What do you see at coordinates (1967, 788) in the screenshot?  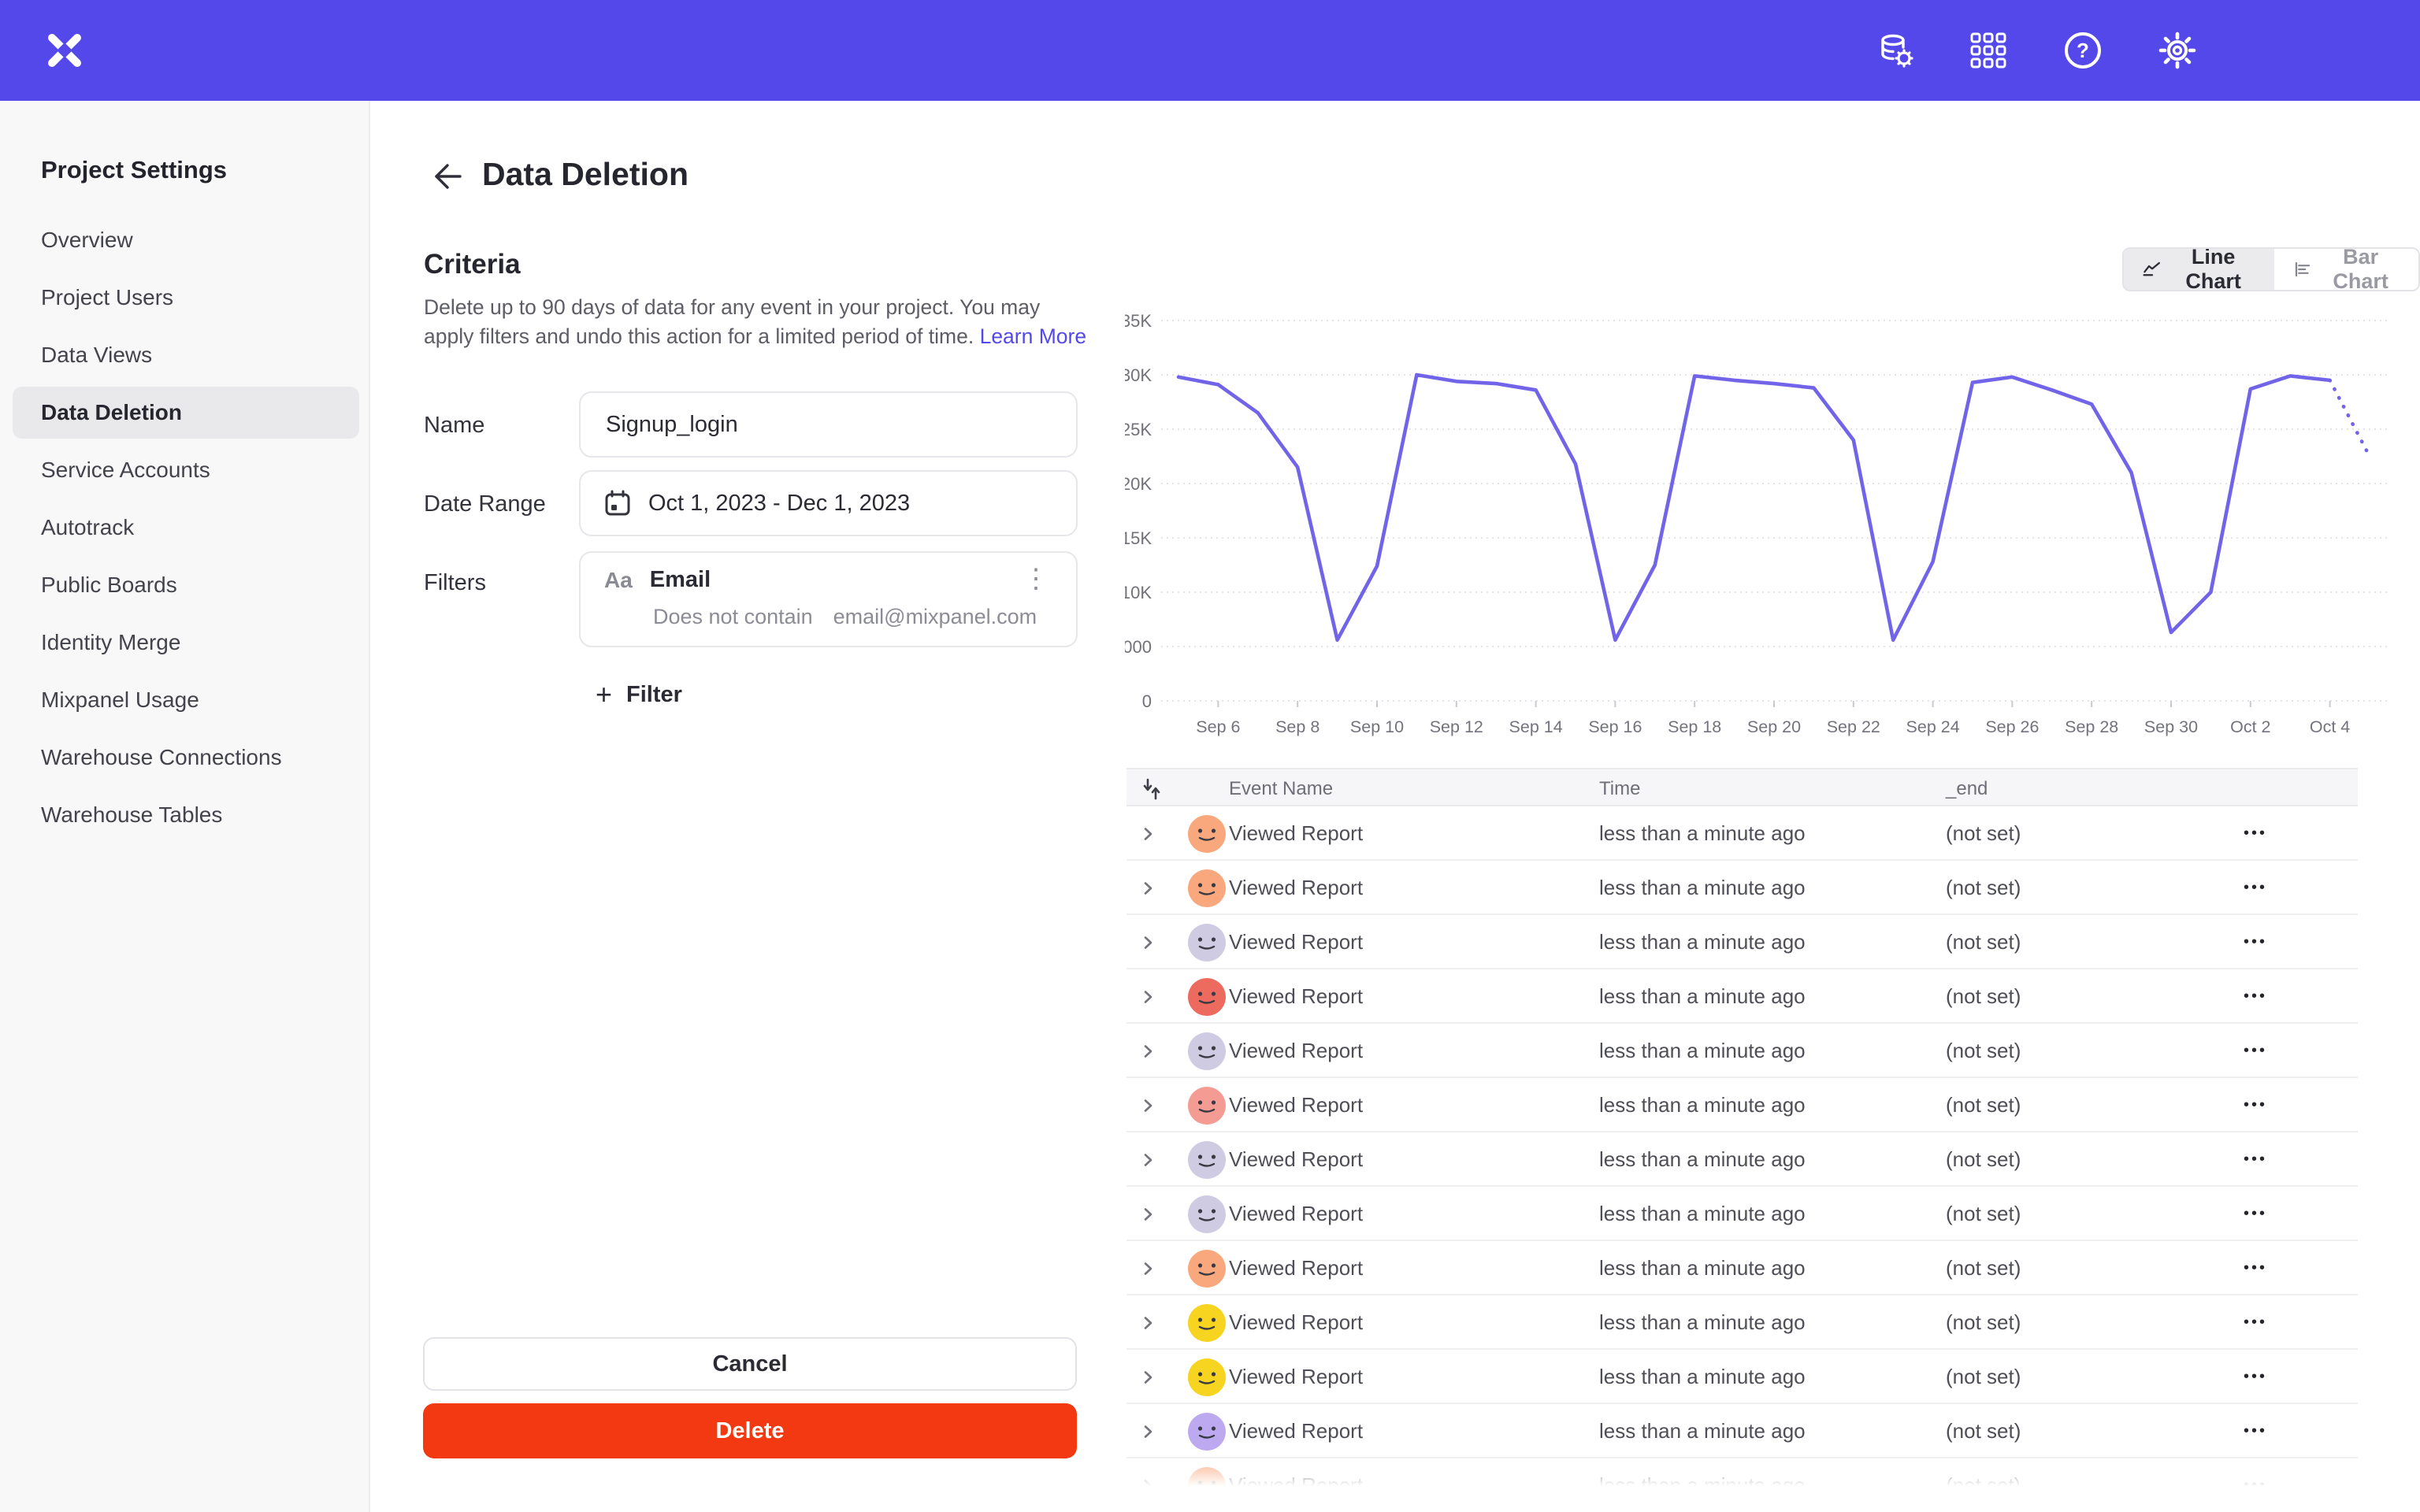 I see `column-header-end: _end` at bounding box center [1967, 788].